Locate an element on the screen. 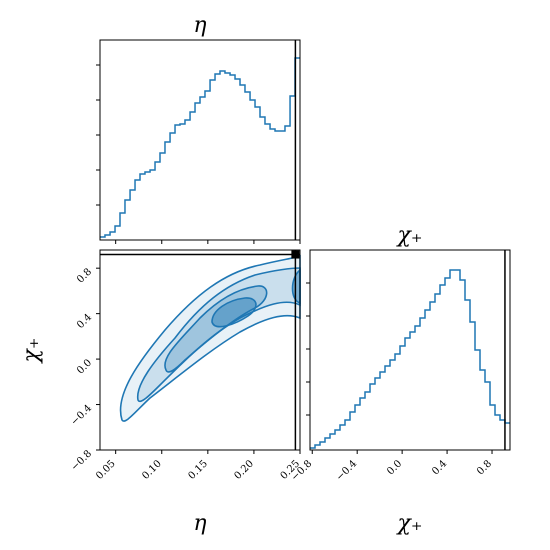  x-tick-label: 0.20 is located at coordinates (245, 470).